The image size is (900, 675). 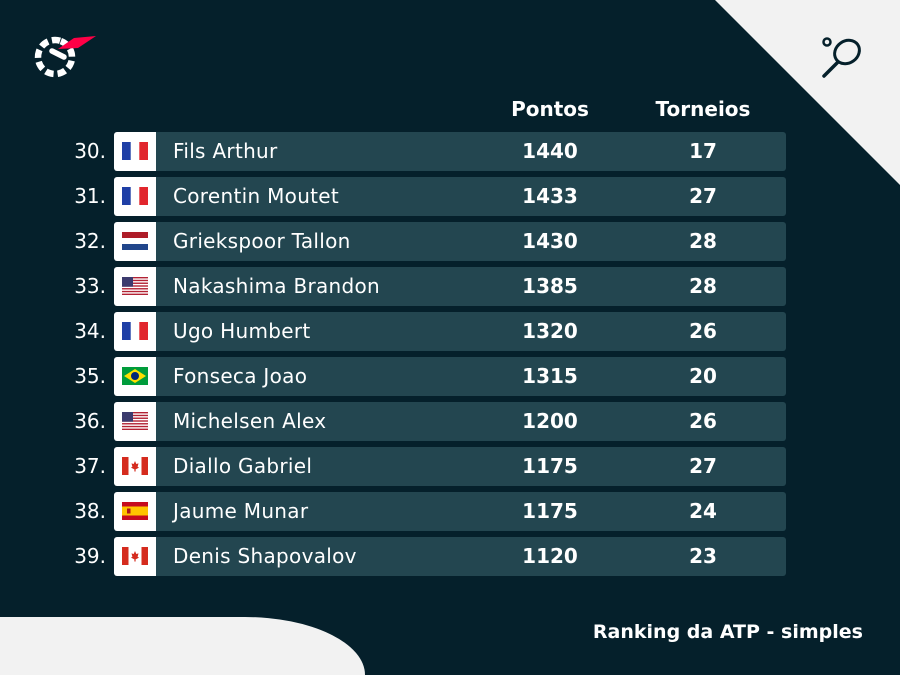 I want to click on table-row: 37. Diallo Gabriel 1175 27, so click(x=430, y=466).